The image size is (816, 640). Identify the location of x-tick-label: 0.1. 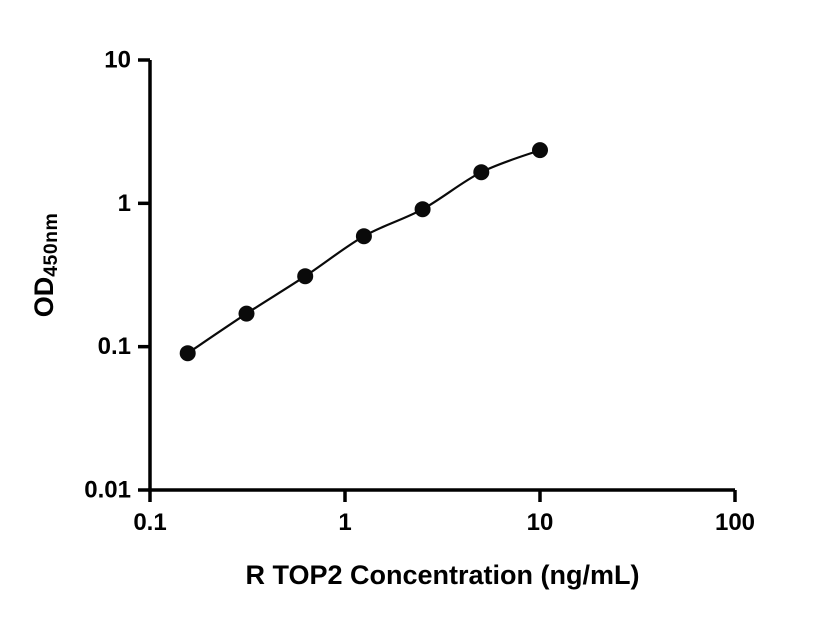
(149, 522).